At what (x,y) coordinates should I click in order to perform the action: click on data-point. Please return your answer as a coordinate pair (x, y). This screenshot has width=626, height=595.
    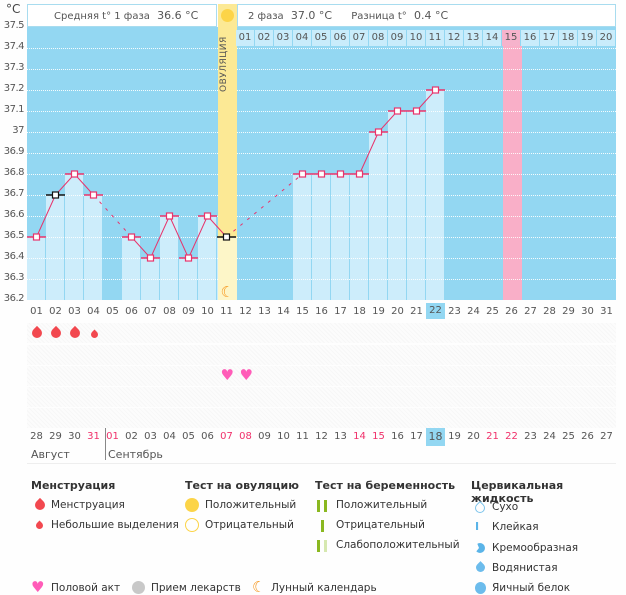
    Looking at the image, I should click on (169, 216).